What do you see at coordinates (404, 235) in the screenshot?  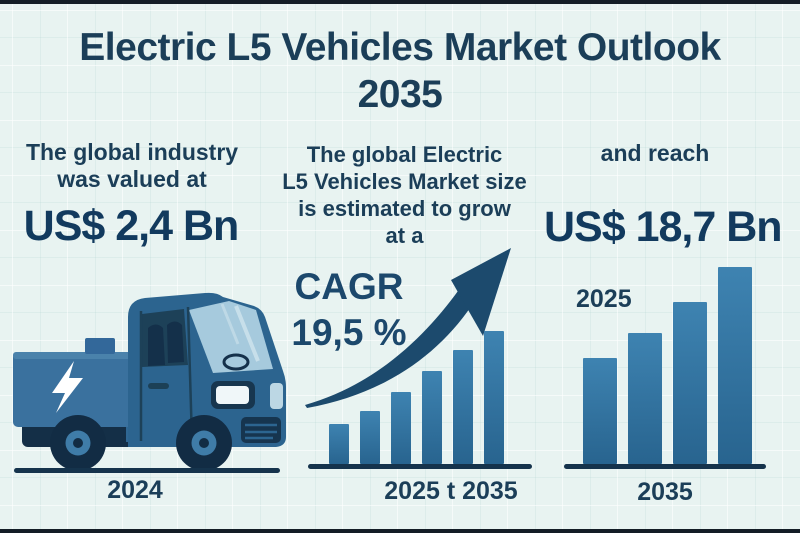 I see `growth-intro-line4: at a` at bounding box center [404, 235].